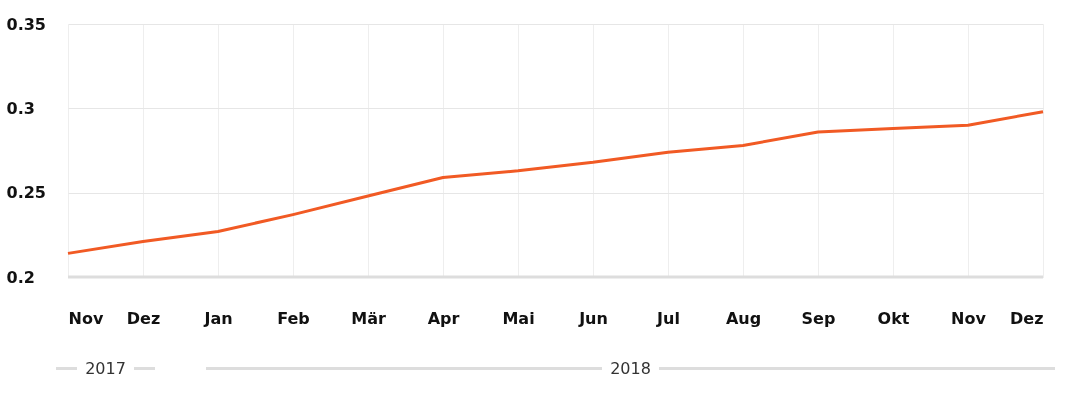 The image size is (1080, 395). I want to click on x-tick-label: Jan, so click(218, 318).